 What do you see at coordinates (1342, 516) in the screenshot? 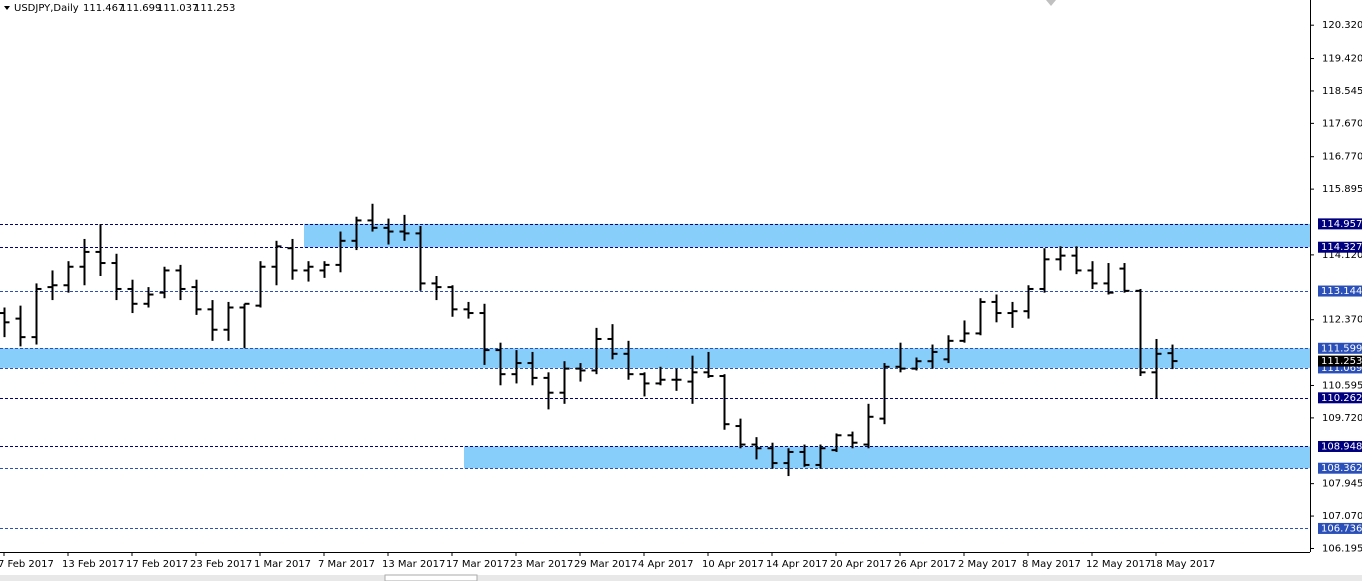
I see `y-tick-label: 107.070` at bounding box center [1342, 516].